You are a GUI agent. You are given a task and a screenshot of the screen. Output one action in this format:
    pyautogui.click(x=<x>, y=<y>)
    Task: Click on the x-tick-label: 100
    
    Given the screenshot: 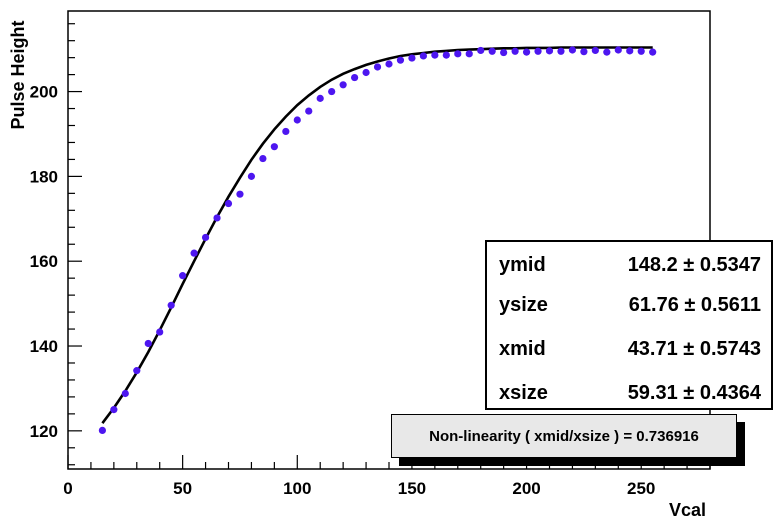 What is the action you would take?
    pyautogui.click(x=297, y=488)
    